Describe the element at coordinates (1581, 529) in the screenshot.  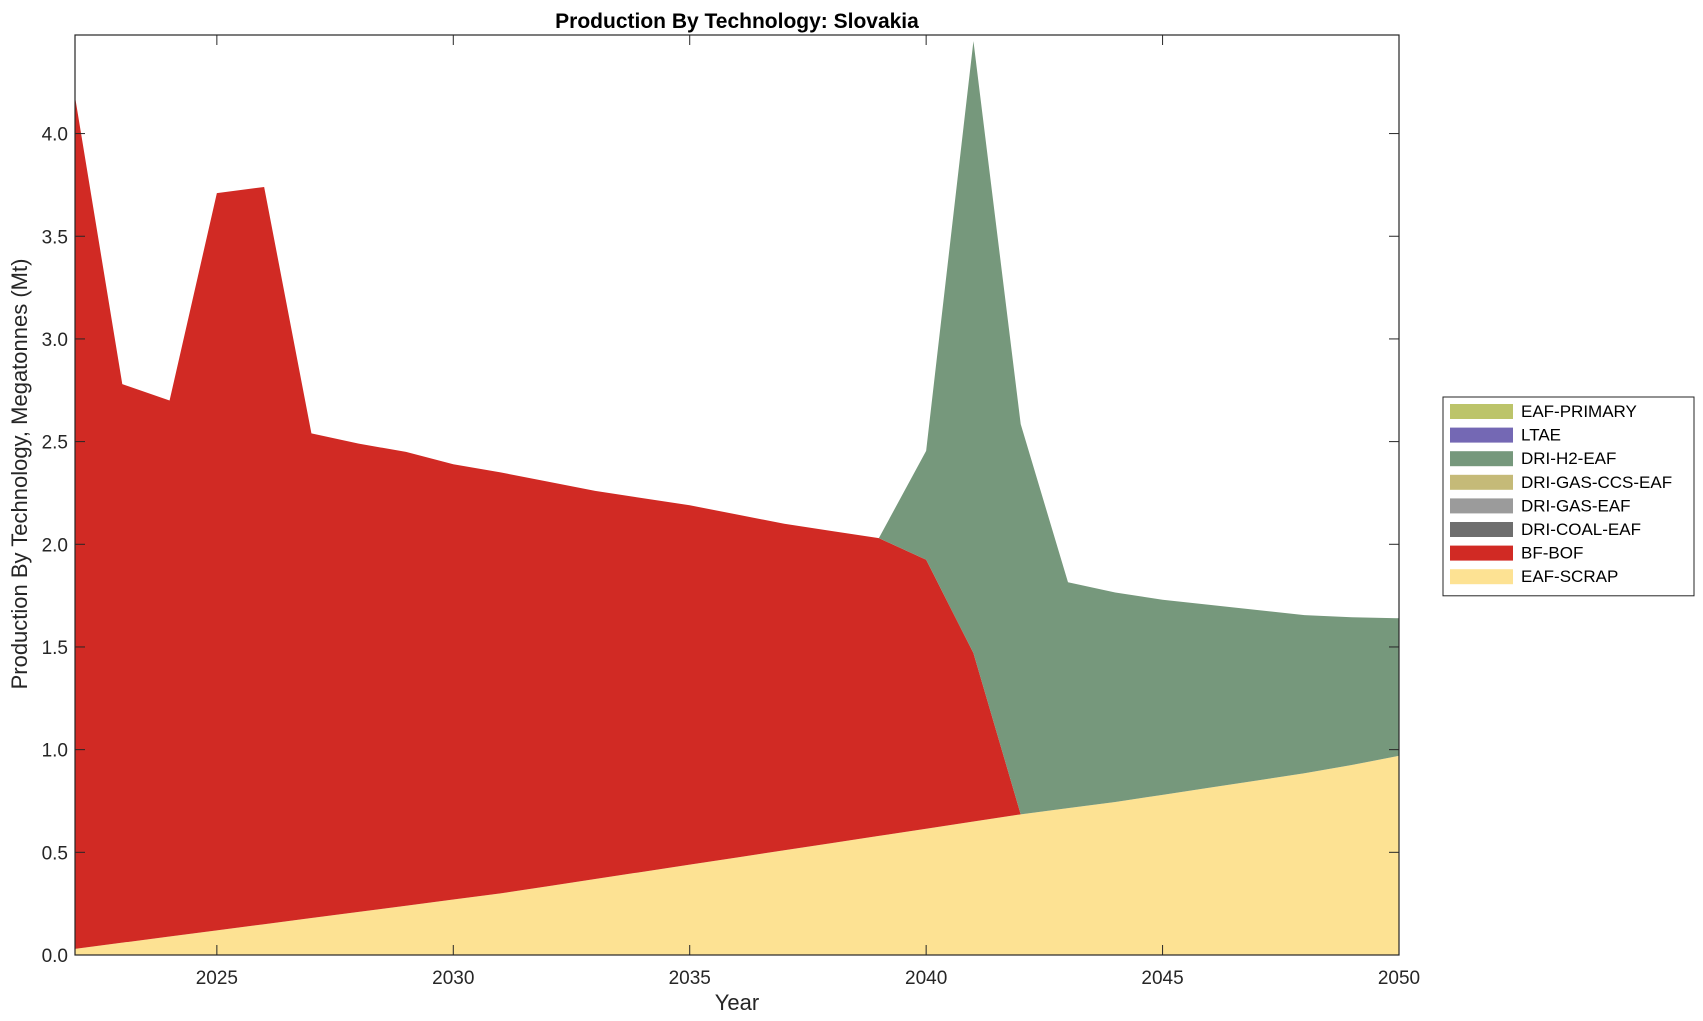
I see `legend-label-dri-coal-eaf: DRI-COAL-EAF` at that location.